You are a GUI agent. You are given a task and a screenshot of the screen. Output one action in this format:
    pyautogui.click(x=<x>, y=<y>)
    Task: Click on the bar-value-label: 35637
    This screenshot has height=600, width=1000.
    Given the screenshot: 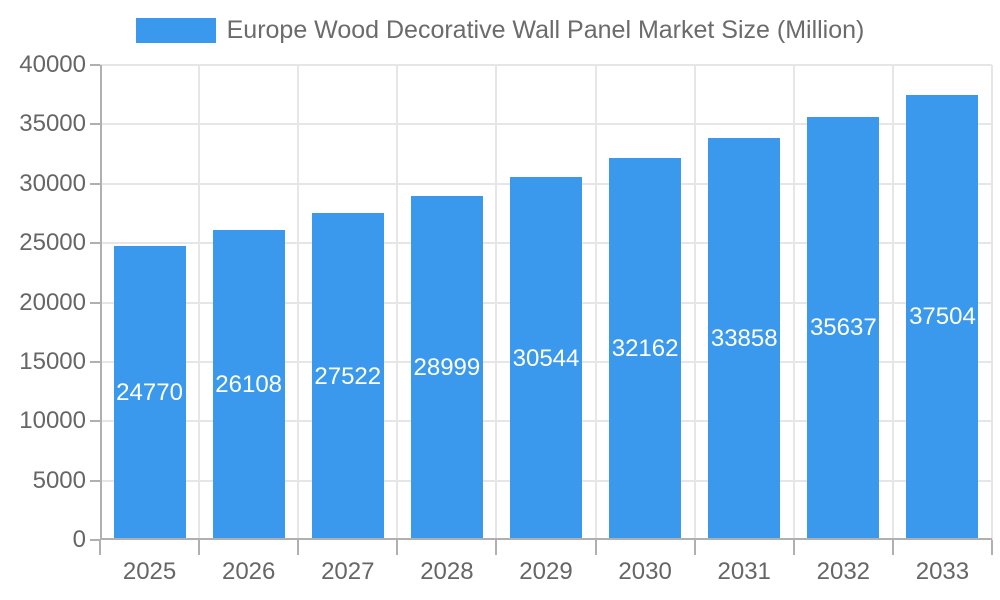 What is the action you would take?
    pyautogui.click(x=843, y=328)
    